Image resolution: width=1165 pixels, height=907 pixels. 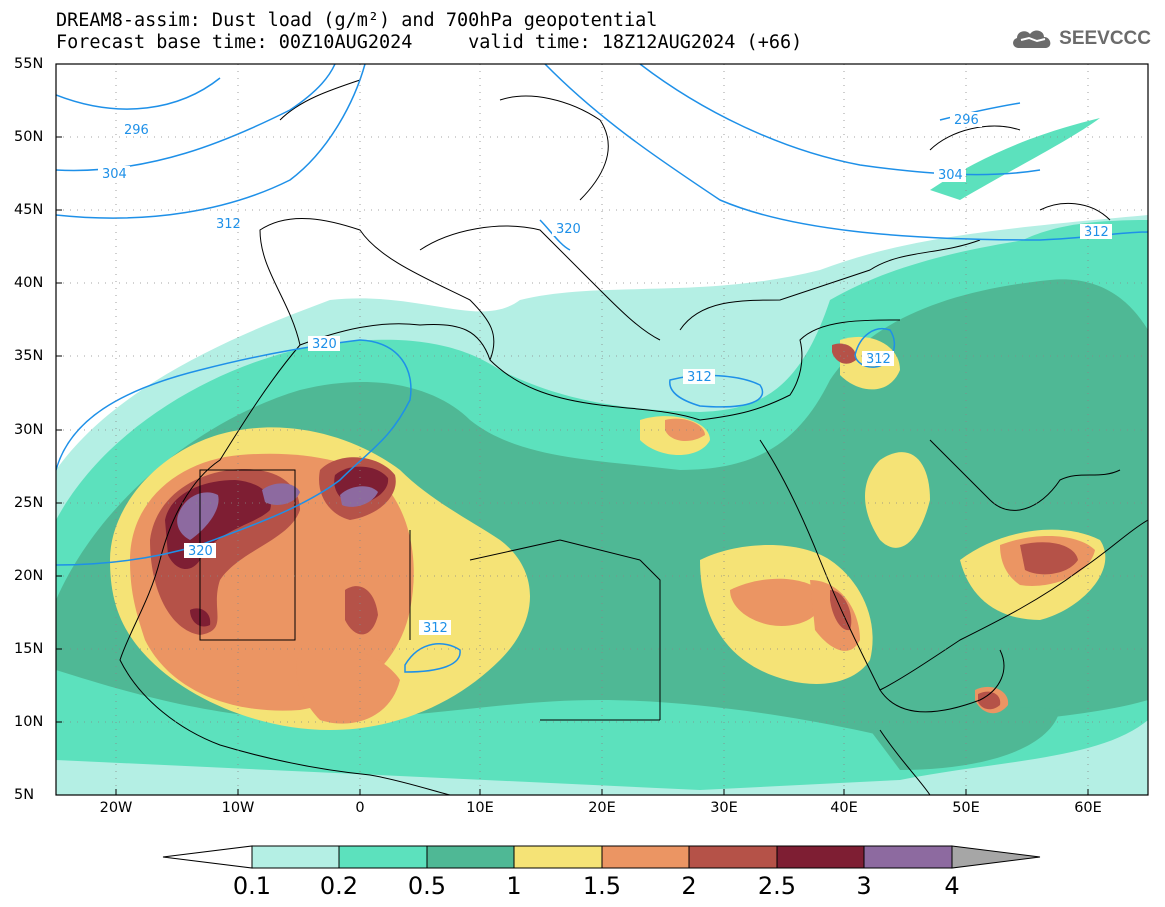 I want to click on colorbar-label: 2, so click(x=689, y=886).